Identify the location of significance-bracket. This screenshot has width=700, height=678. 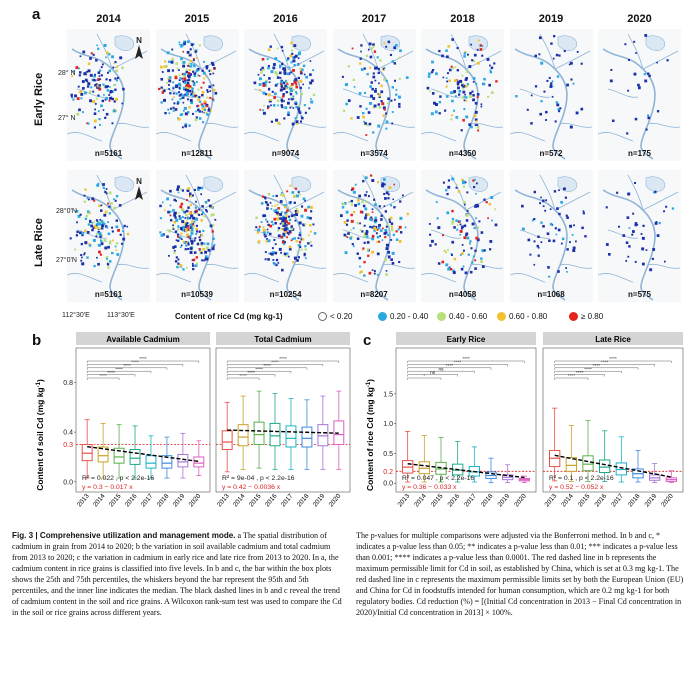
(449, 368).